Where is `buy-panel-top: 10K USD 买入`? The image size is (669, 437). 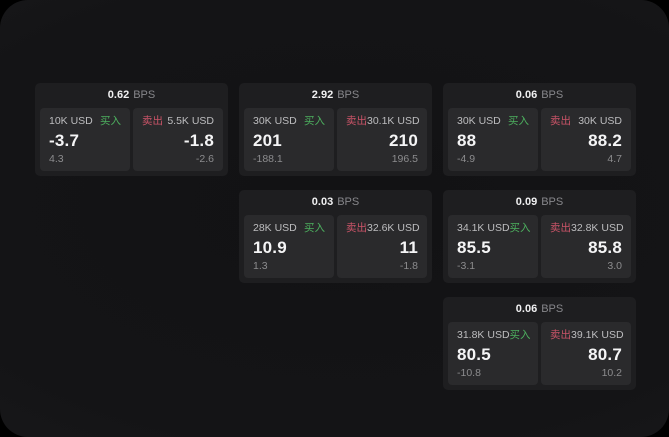
buy-panel-top: 10K USD 买入 is located at coordinates (85, 121).